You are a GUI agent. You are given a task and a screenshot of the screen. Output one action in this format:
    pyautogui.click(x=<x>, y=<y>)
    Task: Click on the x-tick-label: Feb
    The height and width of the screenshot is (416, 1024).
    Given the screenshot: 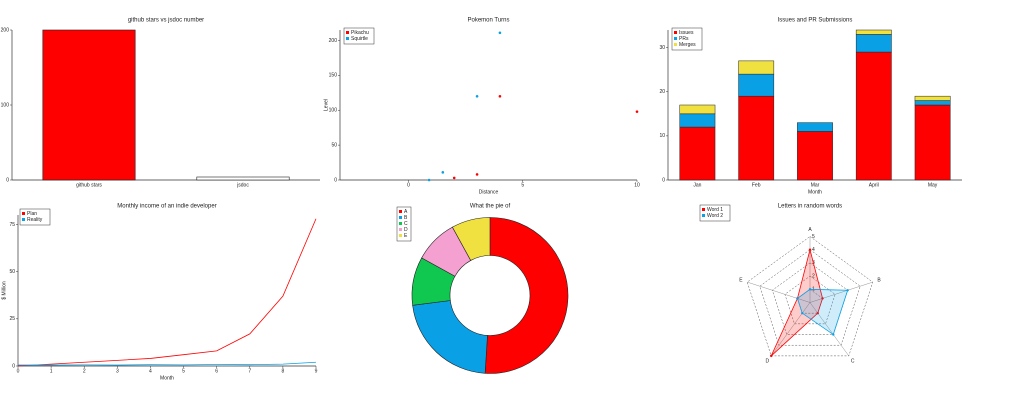 What is the action you would take?
    pyautogui.click(x=756, y=185)
    